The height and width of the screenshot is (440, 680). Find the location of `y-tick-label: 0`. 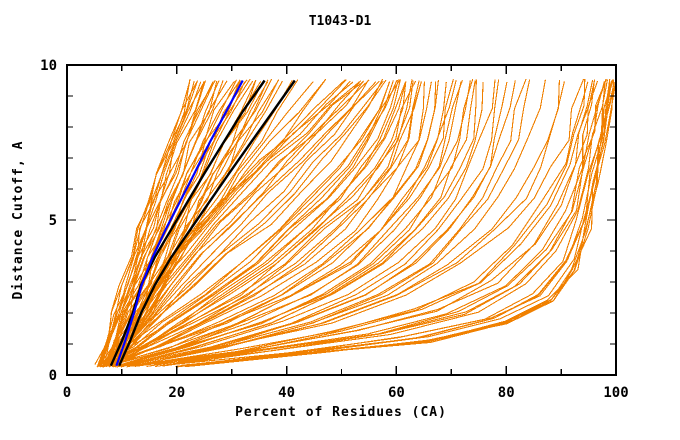

y-tick-label: 0 is located at coordinates (53, 376).